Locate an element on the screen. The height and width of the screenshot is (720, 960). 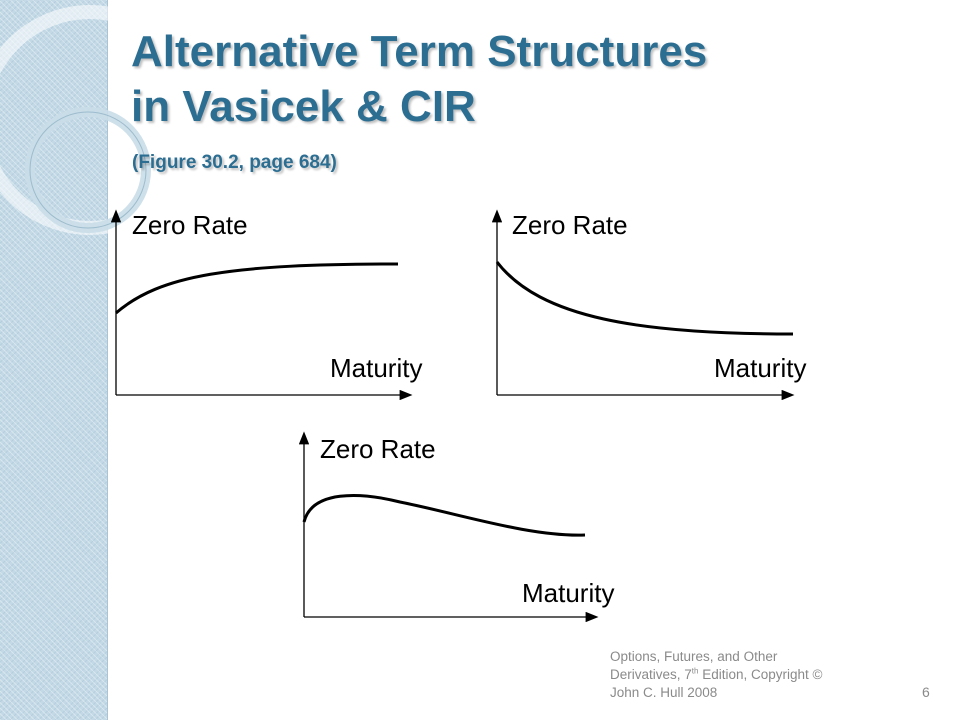
footer-line-2a: Derivatives, 7 is located at coordinates (651, 674).